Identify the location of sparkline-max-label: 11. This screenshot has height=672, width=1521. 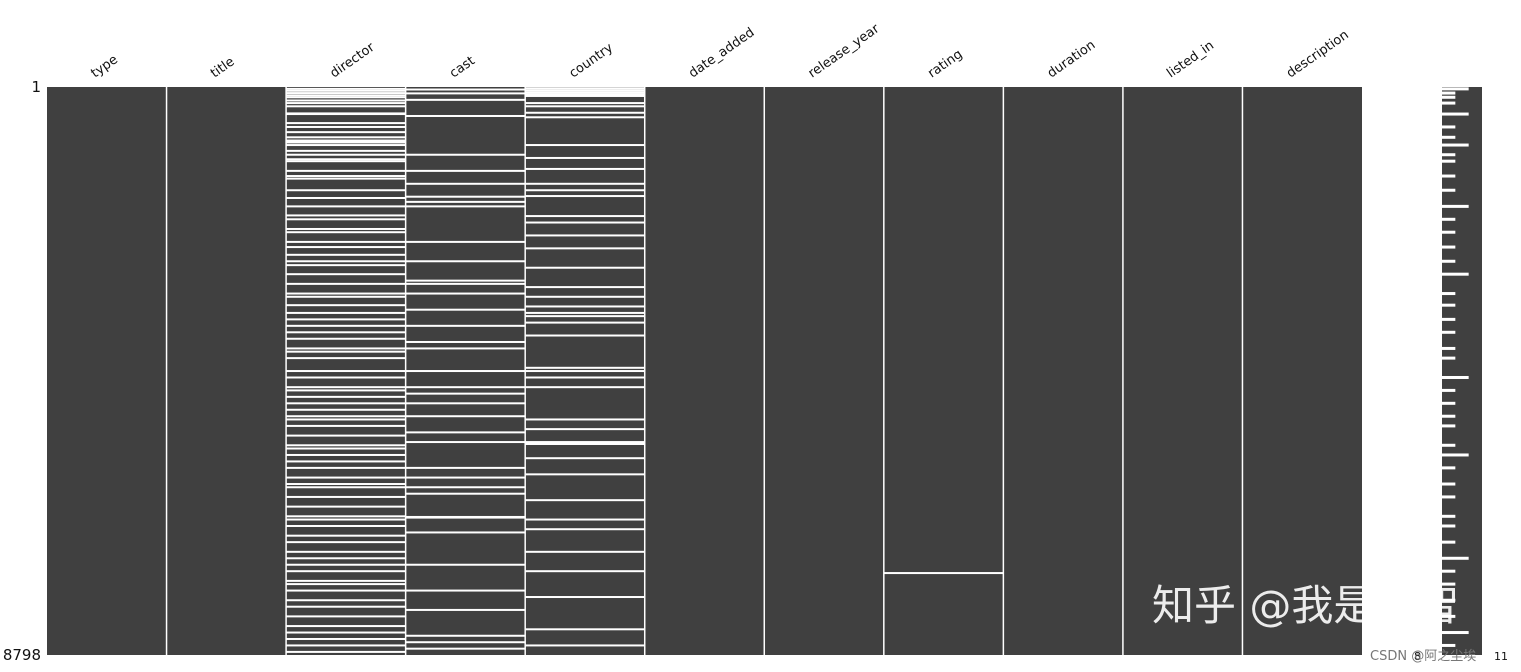
(1501, 656).